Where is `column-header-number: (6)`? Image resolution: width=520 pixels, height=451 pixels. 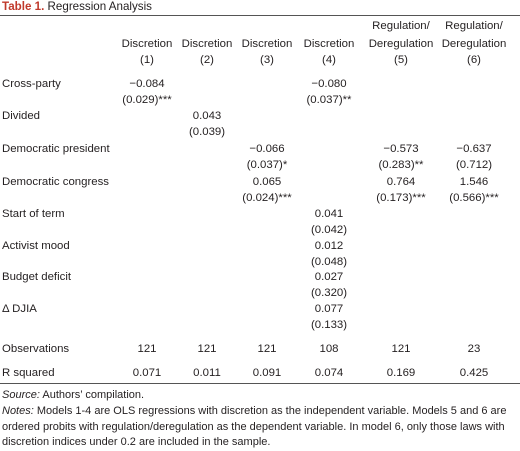
column-header-number: (6) is located at coordinates (474, 60).